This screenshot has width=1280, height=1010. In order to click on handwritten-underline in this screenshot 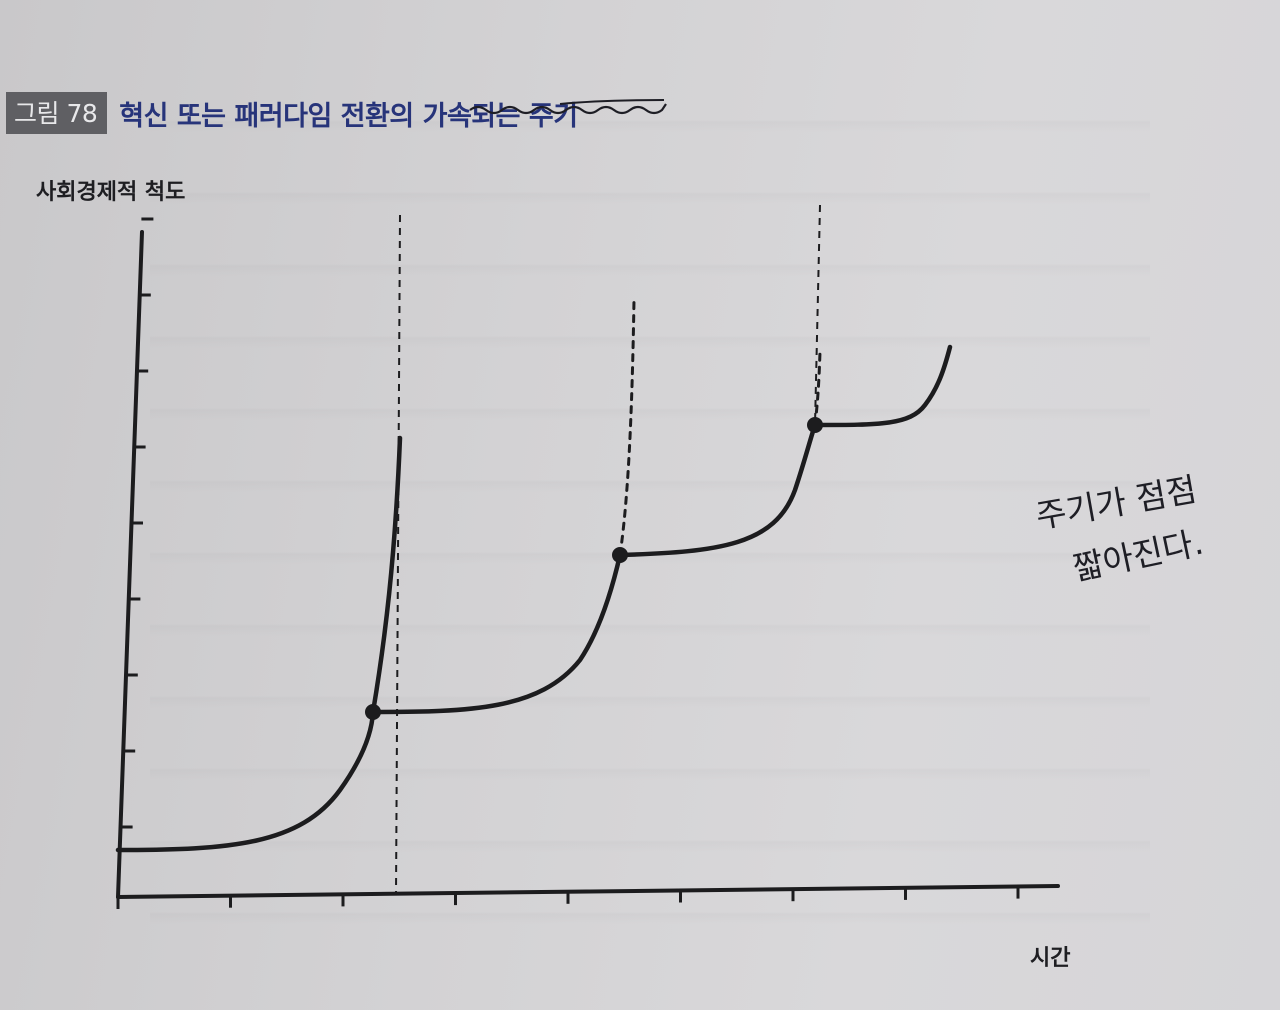, I will do `click(568, 109)`.